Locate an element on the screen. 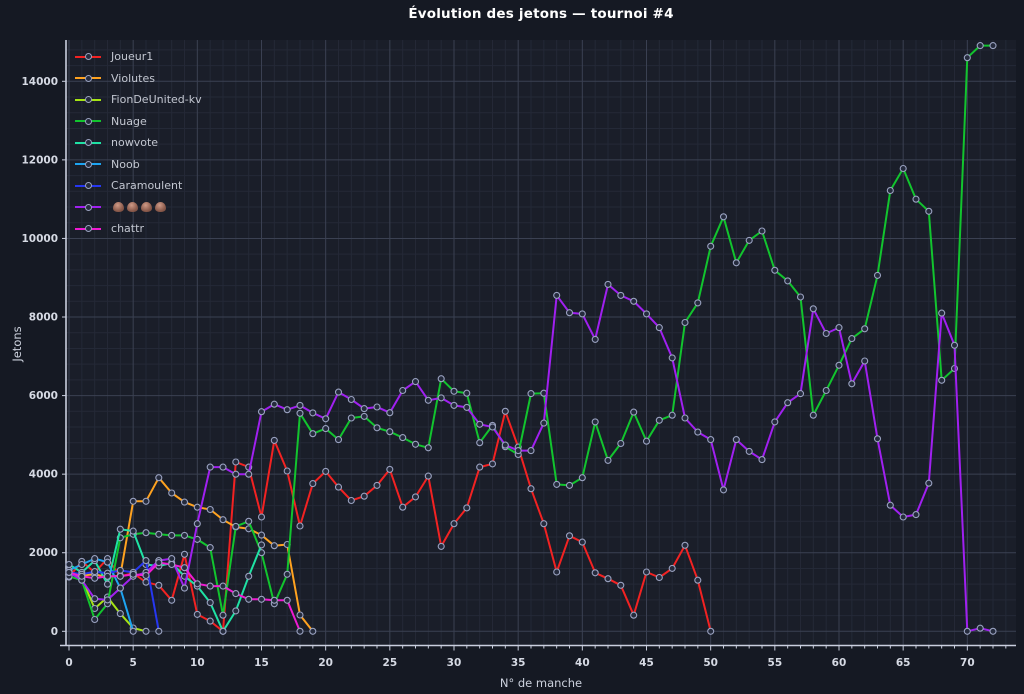  y-tick-label: 12000 is located at coordinates (39, 160).